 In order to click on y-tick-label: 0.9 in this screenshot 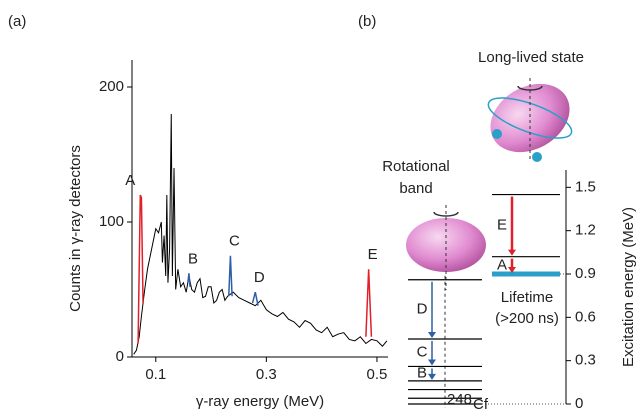, I will do `click(585, 273)`.